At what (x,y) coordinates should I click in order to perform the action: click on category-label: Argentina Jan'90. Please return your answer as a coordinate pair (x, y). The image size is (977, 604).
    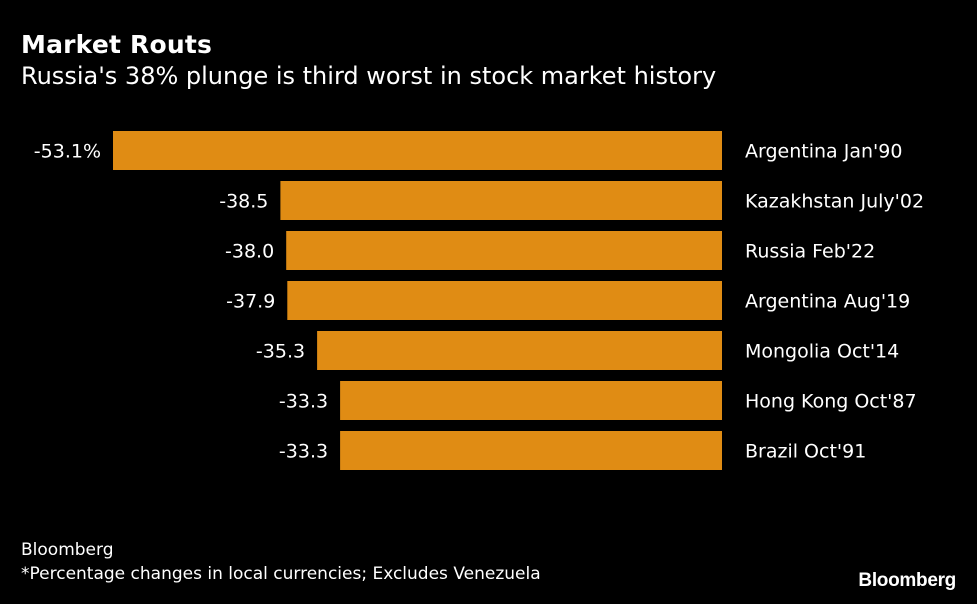
    Looking at the image, I should click on (823, 152).